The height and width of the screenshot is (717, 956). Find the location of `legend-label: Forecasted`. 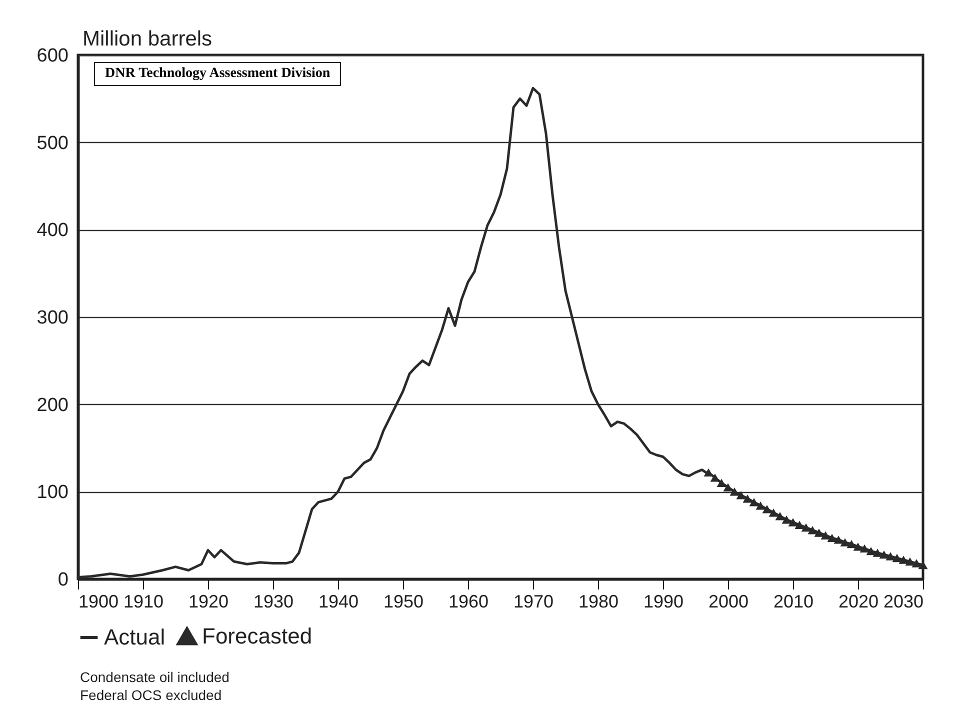

legend-label: Forecasted is located at coordinates (257, 635).